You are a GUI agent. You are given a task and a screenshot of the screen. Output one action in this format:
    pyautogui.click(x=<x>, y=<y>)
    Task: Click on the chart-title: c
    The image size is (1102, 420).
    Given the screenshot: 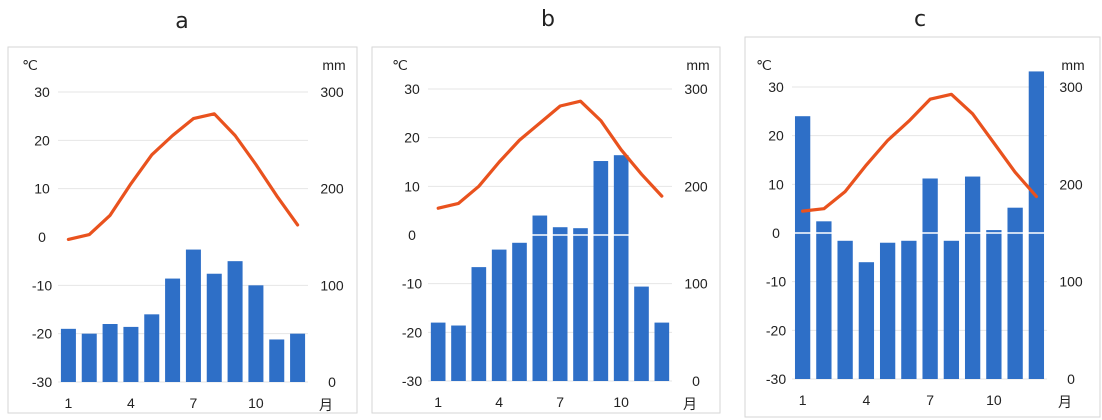 What is the action you would take?
    pyautogui.click(x=920, y=19)
    